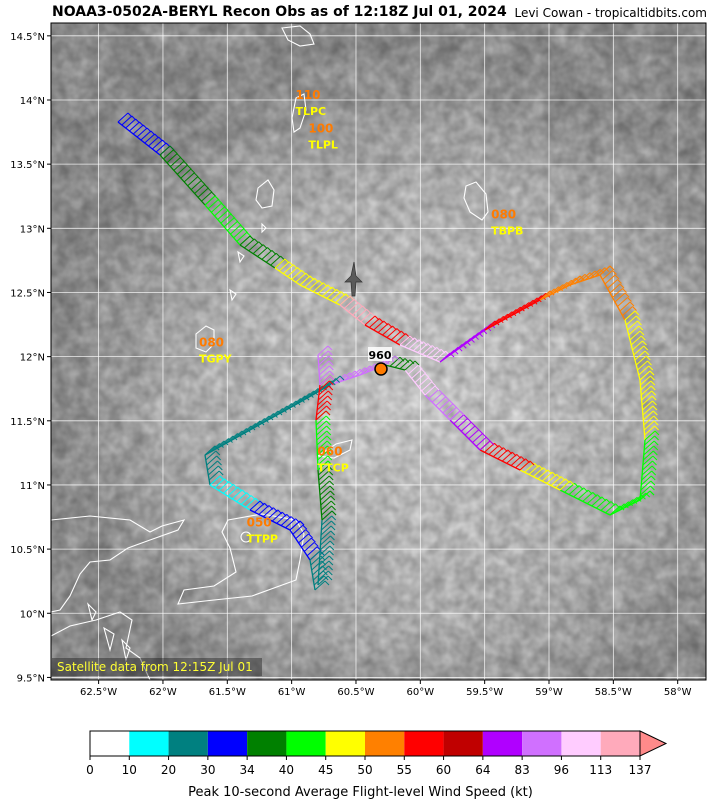 This screenshot has height=800, width=721. I want to click on aircraft-icon, so click(353, 279).